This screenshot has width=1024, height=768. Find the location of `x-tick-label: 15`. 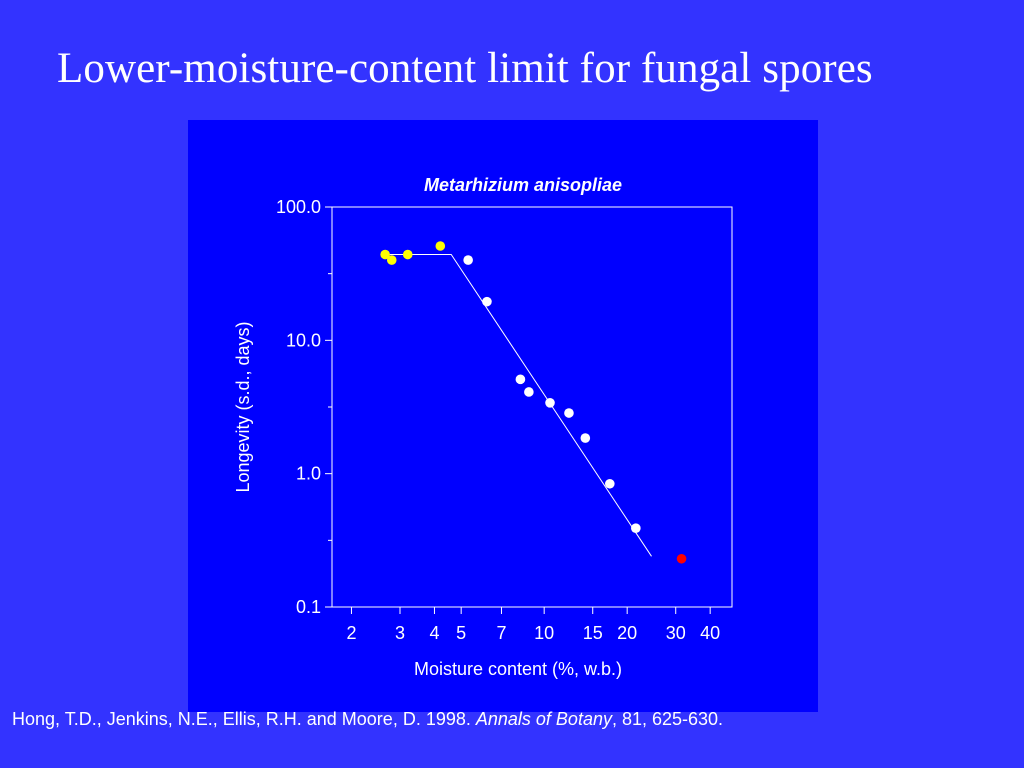

x-tick-label: 15 is located at coordinates (593, 633).